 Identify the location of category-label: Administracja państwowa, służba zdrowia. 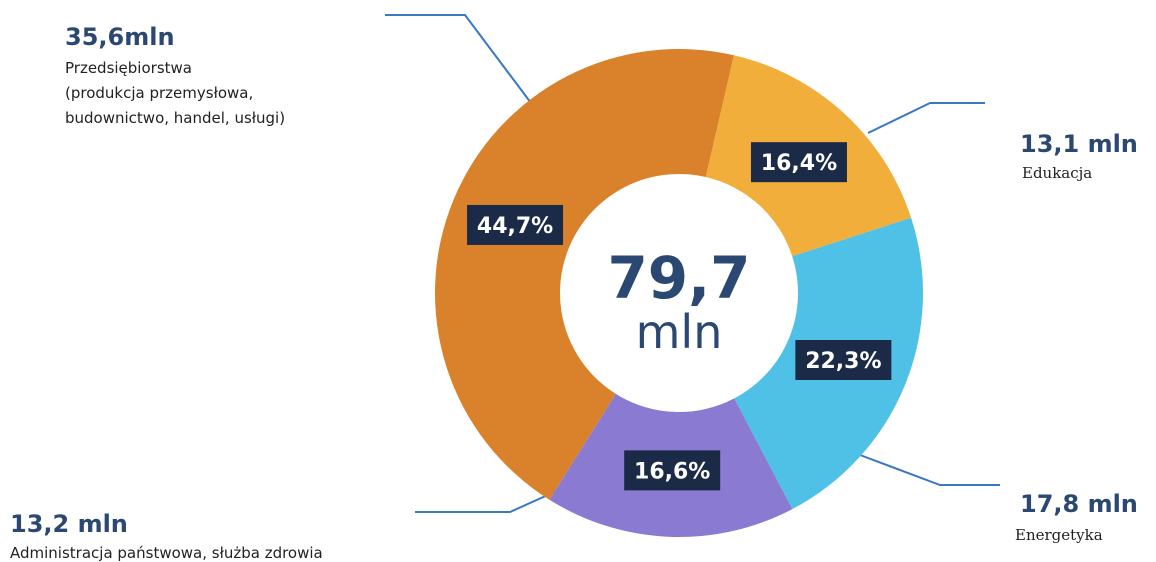
(166, 553).